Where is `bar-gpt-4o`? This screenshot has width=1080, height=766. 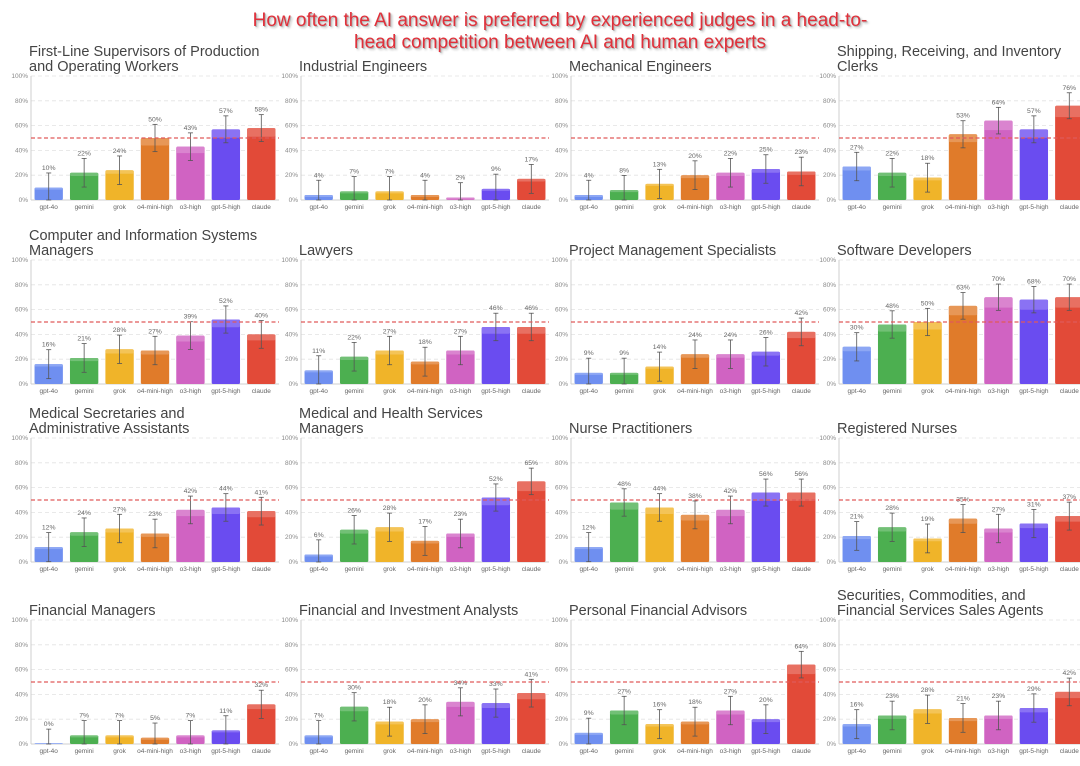 bar-gpt-4o is located at coordinates (856, 183).